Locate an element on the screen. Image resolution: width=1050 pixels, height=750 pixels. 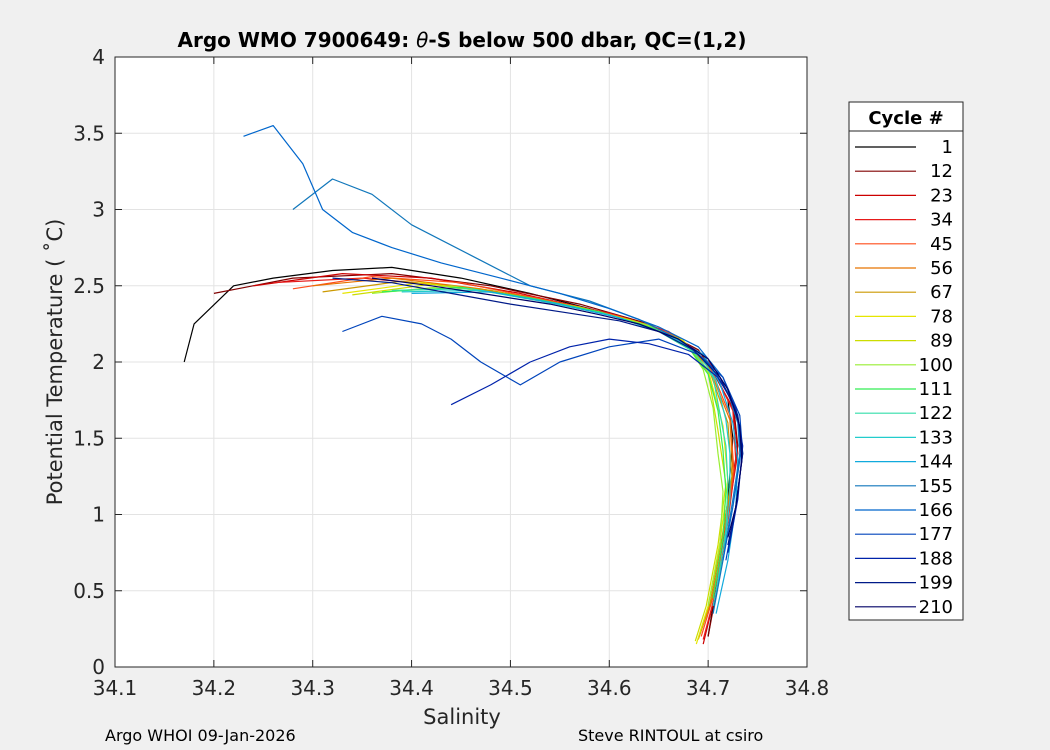
y-tick-label: 4 is located at coordinates (98, 57).